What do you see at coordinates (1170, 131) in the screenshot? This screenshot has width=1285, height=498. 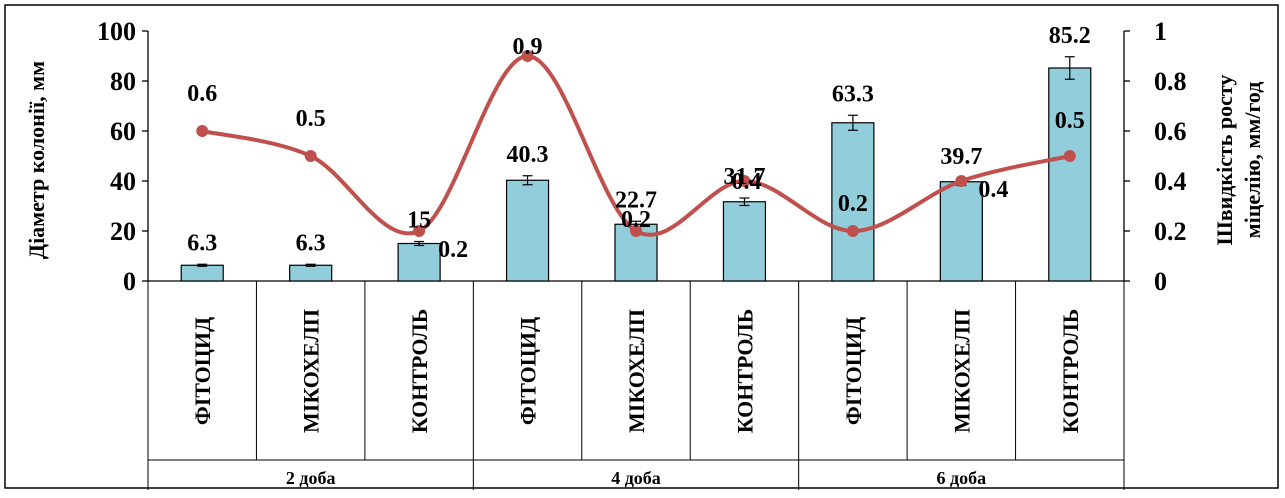 I see `y2-tick-label: 0.6` at bounding box center [1170, 131].